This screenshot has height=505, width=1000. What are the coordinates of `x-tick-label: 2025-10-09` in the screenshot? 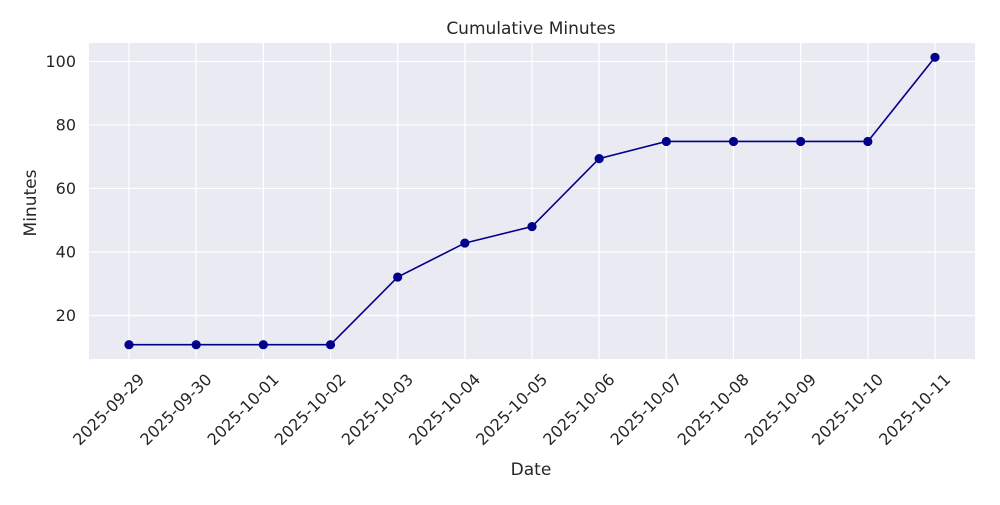 It's located at (780, 409).